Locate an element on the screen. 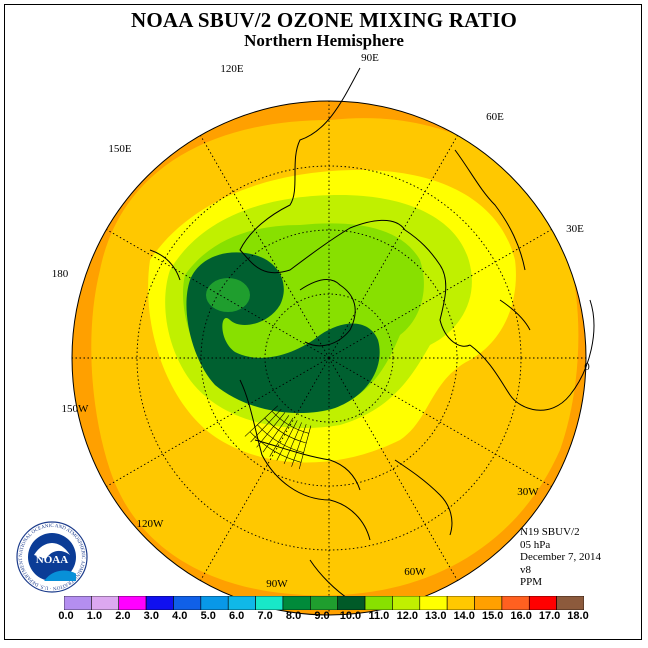 The height and width of the screenshot is (648, 648). legend-tick-label: 6.0 is located at coordinates (237, 616).